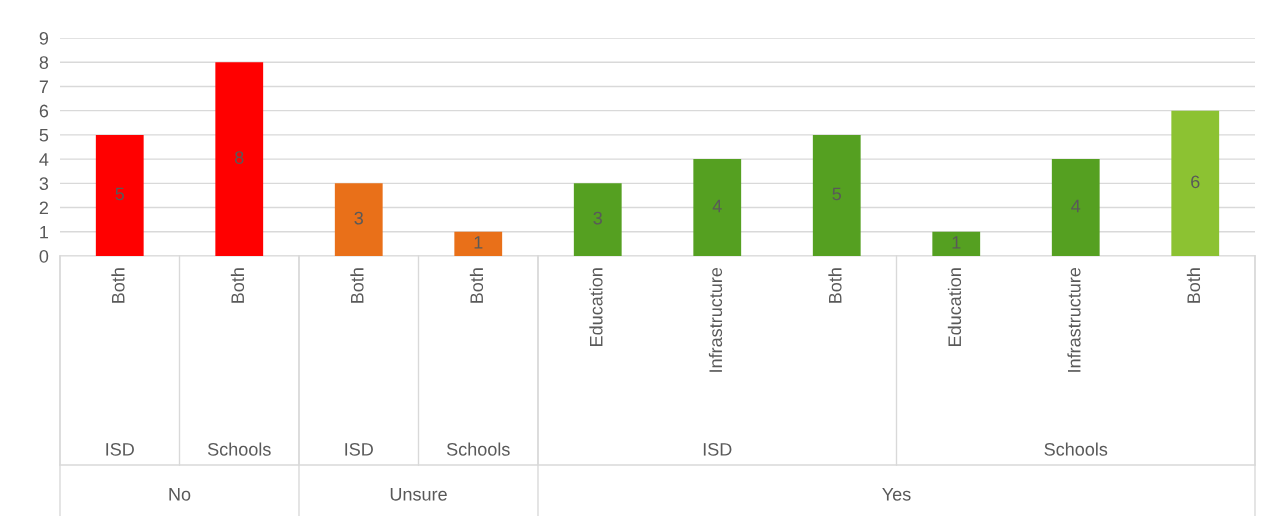 The width and height of the screenshot is (1281, 520). What do you see at coordinates (43, 86) in the screenshot?
I see `y-tick-label: 7` at bounding box center [43, 86].